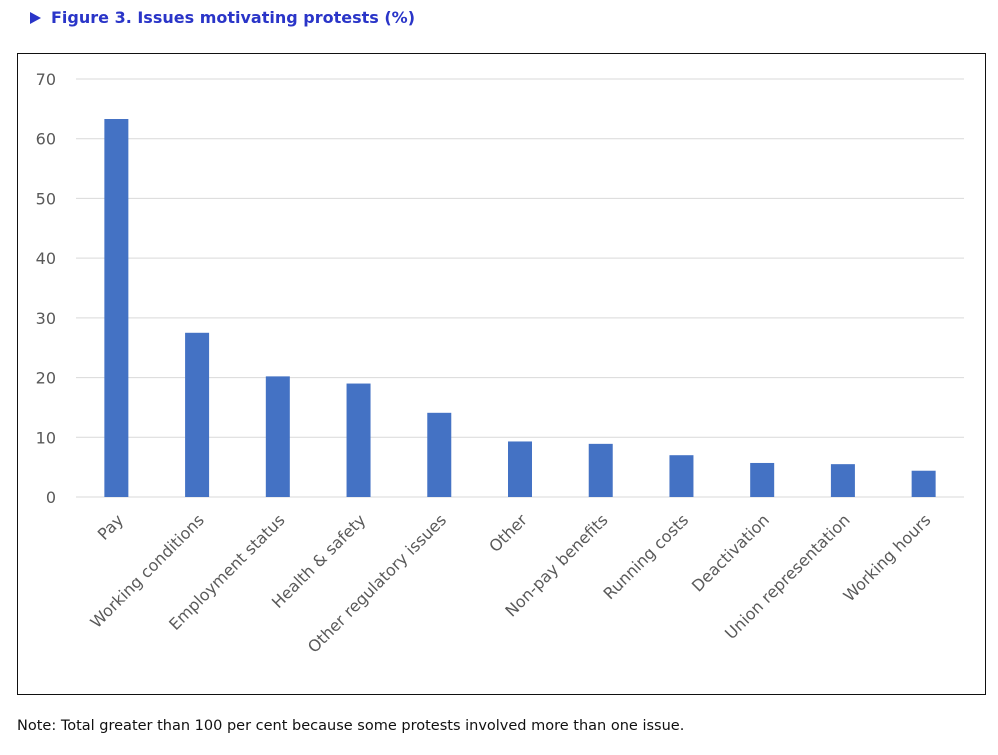  Describe the element at coordinates (46, 139) in the screenshot. I see `y-tick-label: 60` at that location.